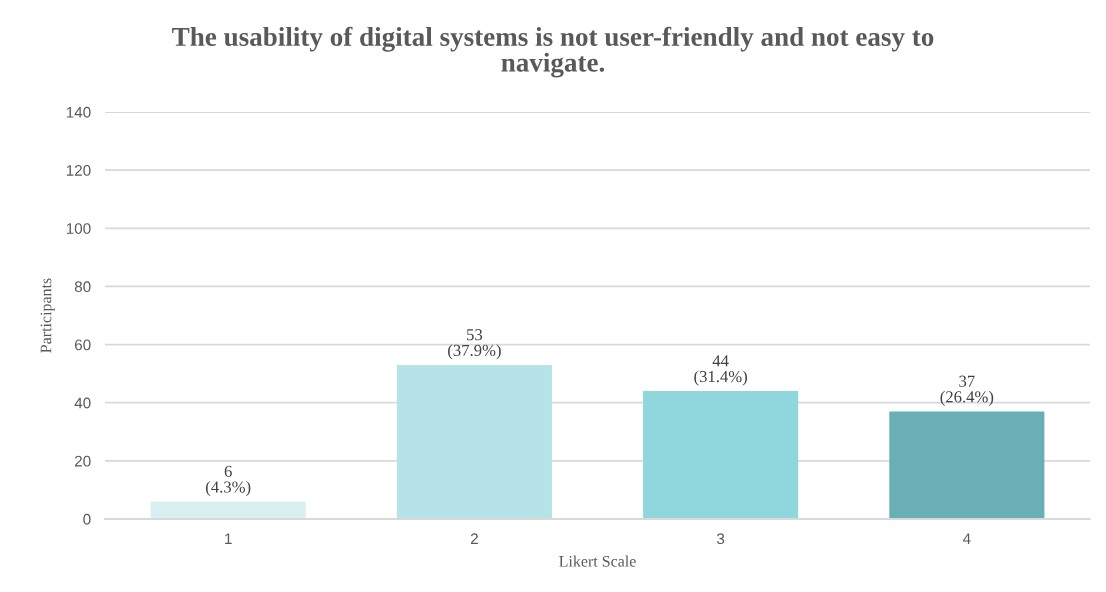 The image size is (1106, 592). What do you see at coordinates (82, 287) in the screenshot?
I see `y-tick-label: 80` at bounding box center [82, 287].